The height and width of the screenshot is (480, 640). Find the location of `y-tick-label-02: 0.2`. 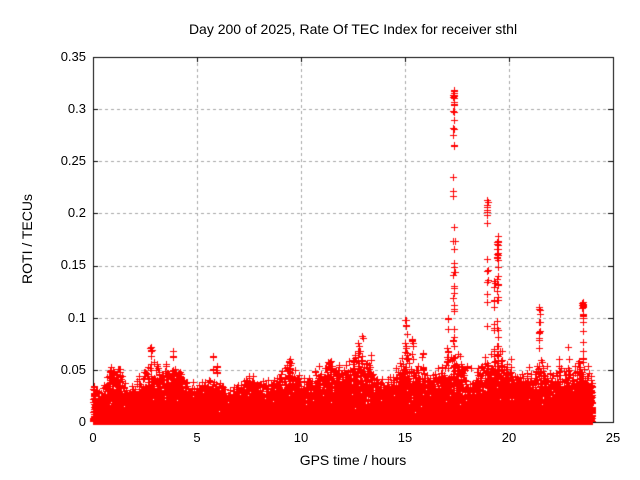

y-tick-label-02: 0.2 is located at coordinates (76, 212).